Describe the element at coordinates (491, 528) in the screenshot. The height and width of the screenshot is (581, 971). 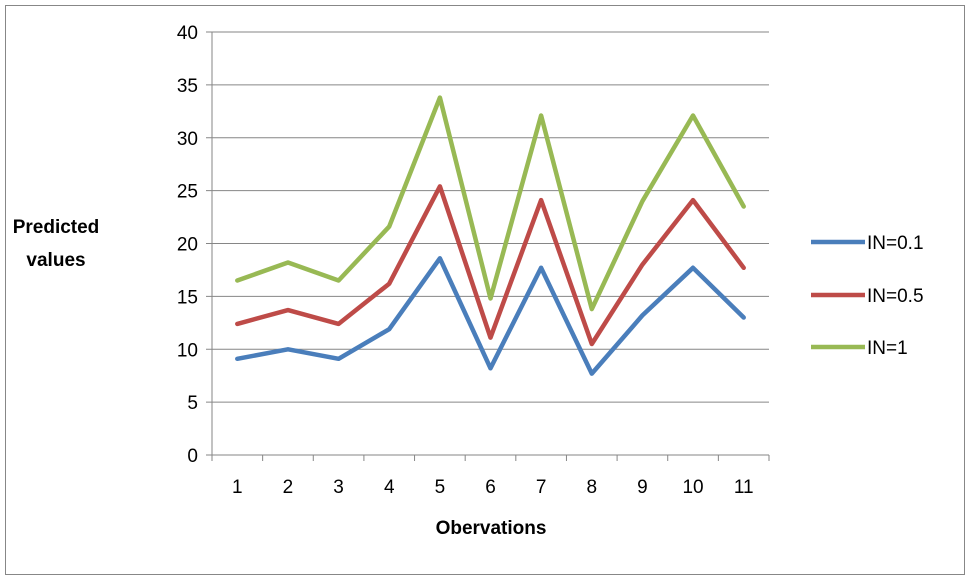
I see `x-axis-title: Obervations` at that location.